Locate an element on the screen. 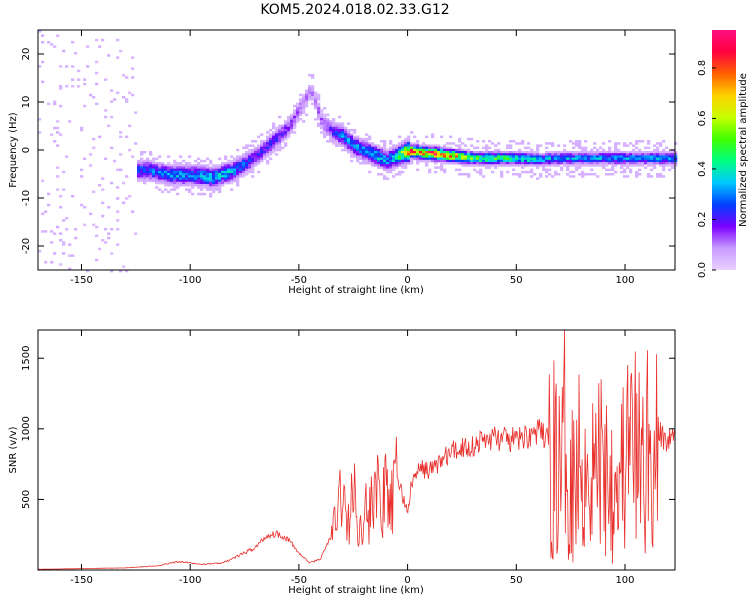  heatmap-cell-1972 is located at coordinates (625, 170).